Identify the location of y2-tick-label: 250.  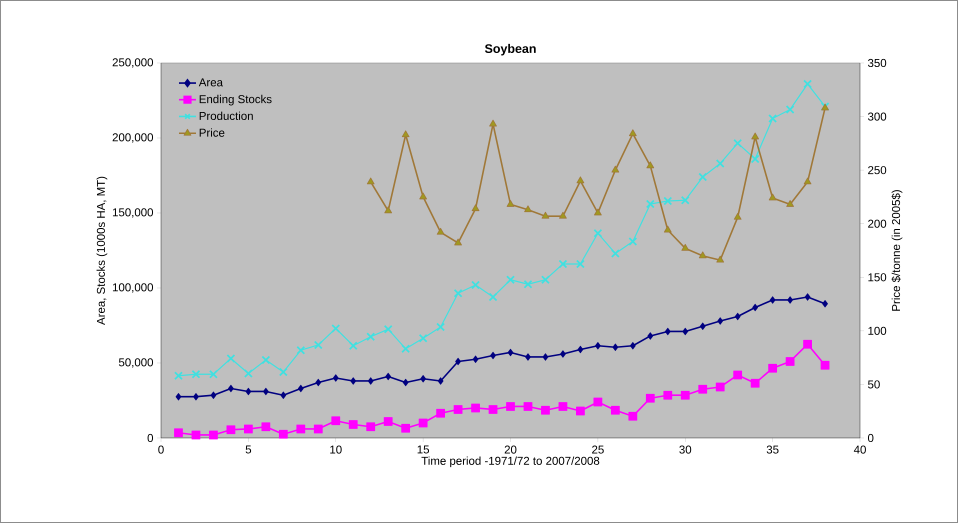
(877, 170).